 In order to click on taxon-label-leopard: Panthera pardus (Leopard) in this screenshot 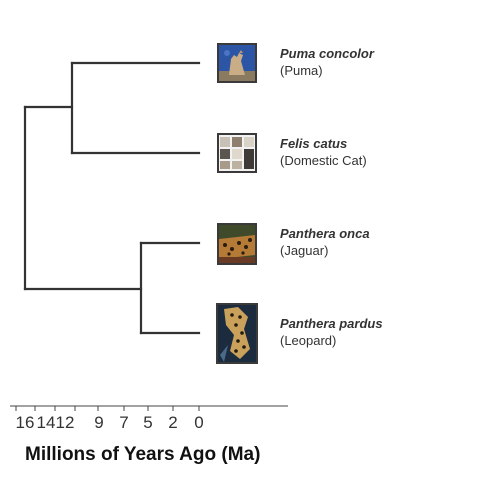, I will do `click(375, 332)`.